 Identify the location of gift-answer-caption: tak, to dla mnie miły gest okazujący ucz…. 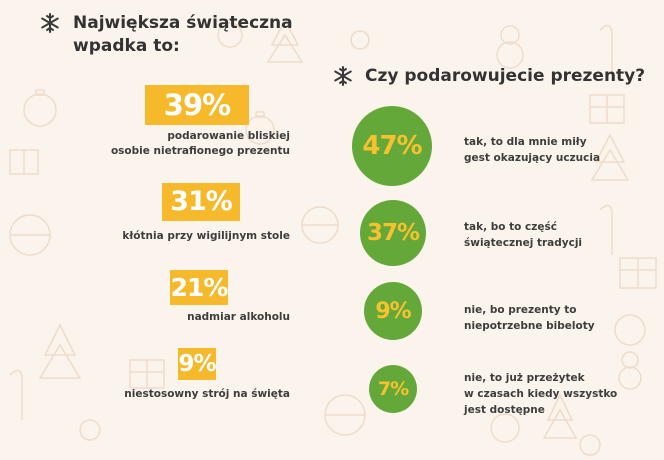
(532, 150).